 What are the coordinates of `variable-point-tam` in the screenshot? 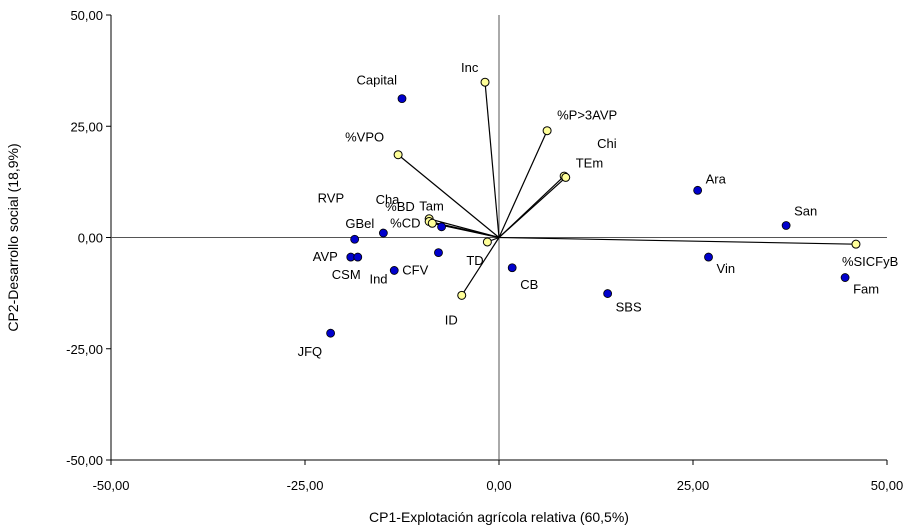 It's located at (432, 223).